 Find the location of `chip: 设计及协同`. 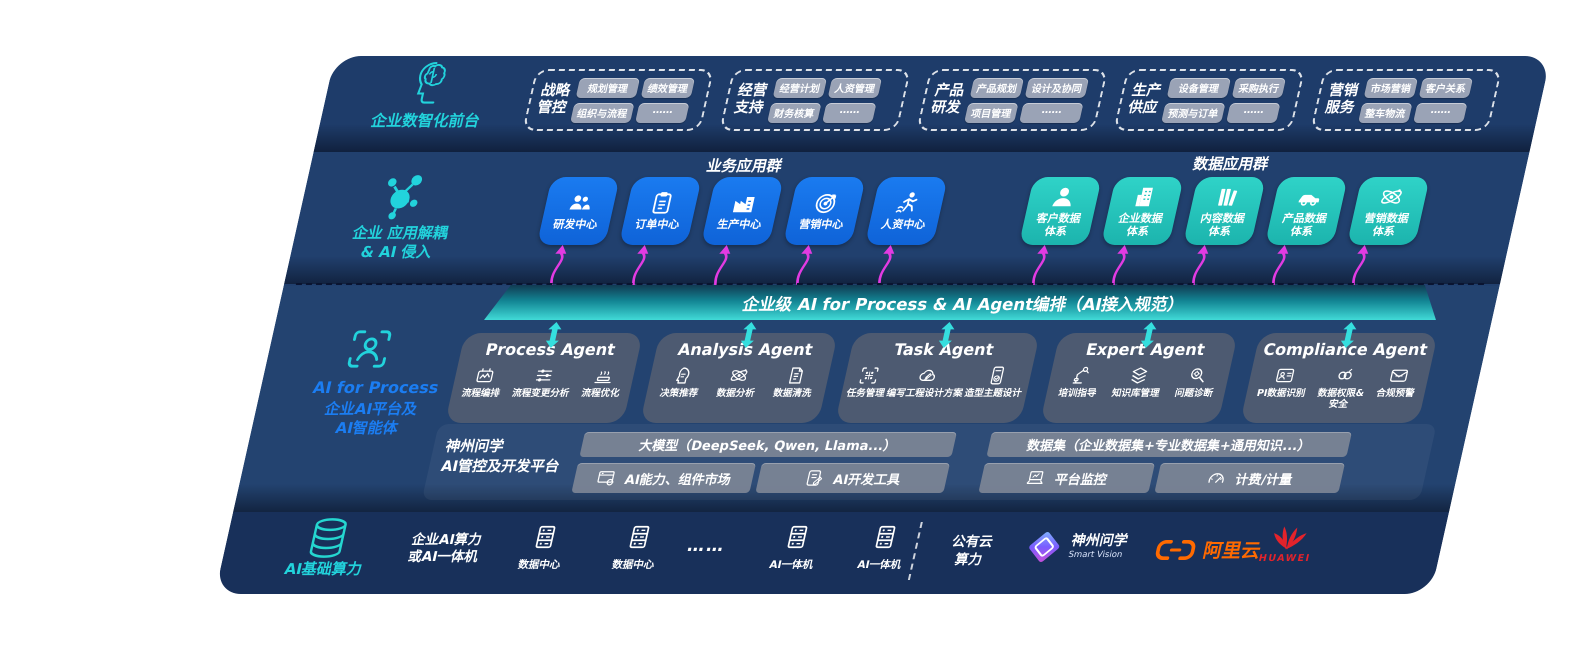

chip: 设计及协同 is located at coordinates (1057, 87).